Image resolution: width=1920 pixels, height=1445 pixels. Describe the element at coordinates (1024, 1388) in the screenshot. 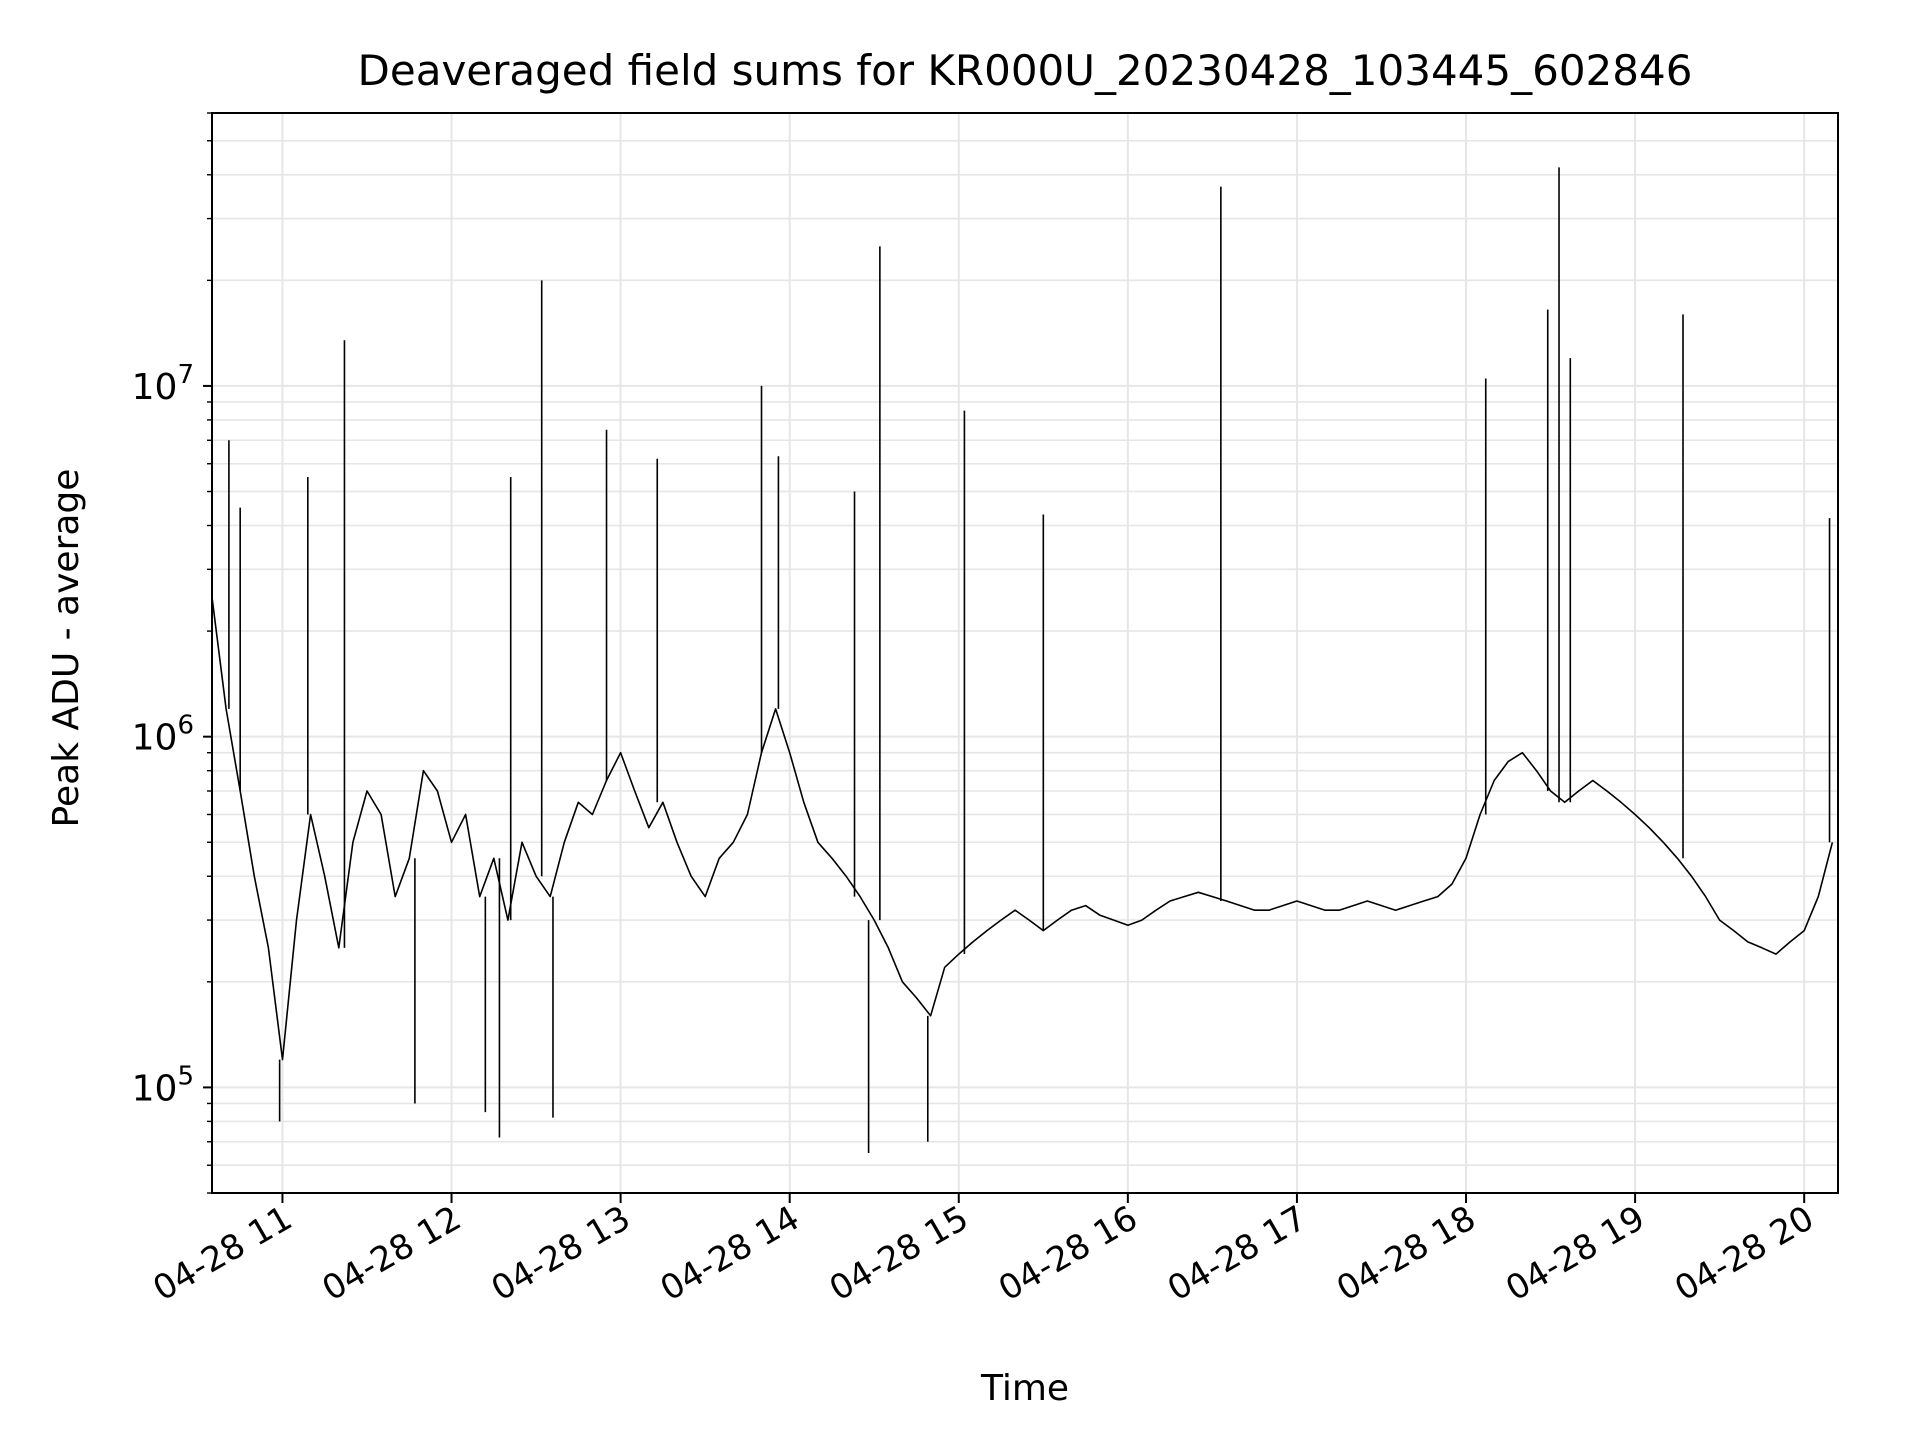

I see `x-axis-label: Time` at that location.